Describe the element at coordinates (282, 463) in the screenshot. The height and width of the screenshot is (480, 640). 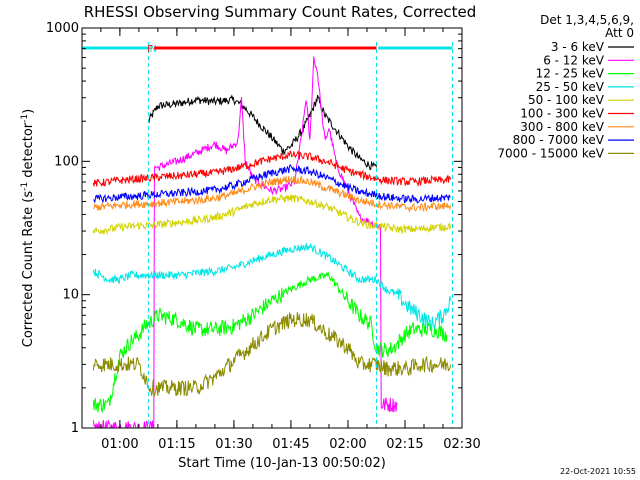
I see `x-axis-label: Start Time (10-Jan-13 00:50:02)` at that location.